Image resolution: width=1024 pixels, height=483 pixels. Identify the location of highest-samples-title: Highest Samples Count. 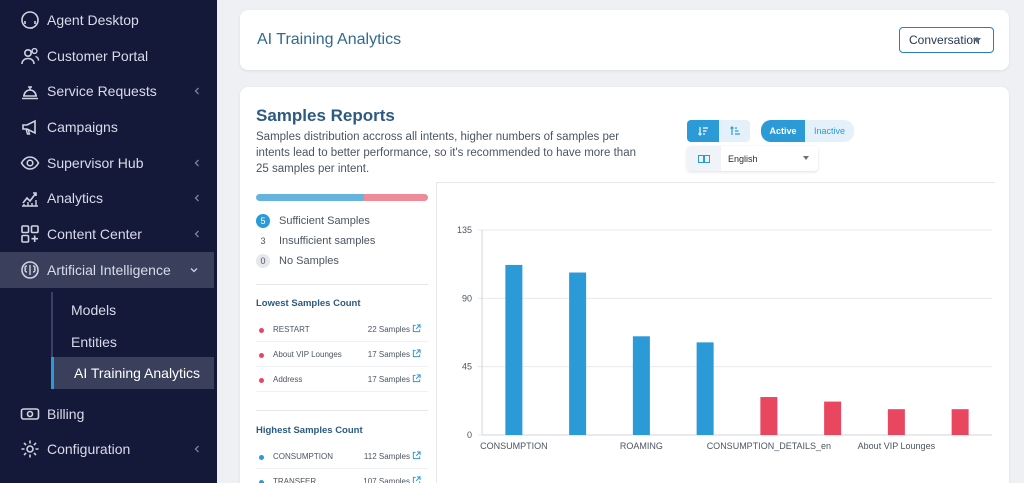
(309, 430).